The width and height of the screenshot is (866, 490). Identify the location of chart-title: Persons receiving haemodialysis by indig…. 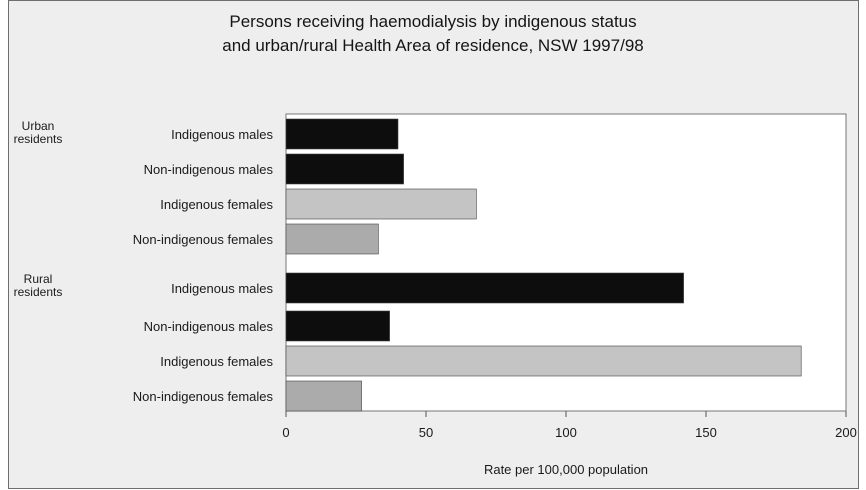
(433, 34).